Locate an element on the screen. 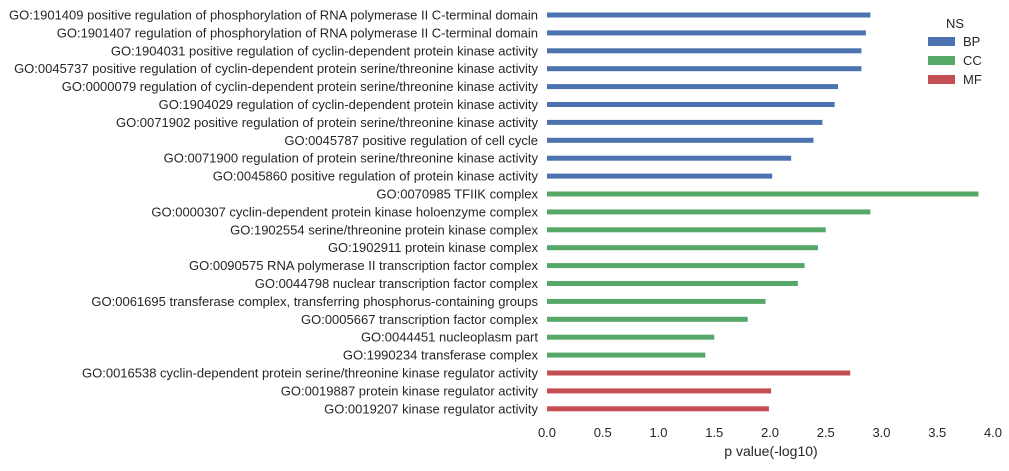 This screenshot has width=1009, height=471. category-label-11: GO:0070985 TFIIK complex is located at coordinates (457, 194).